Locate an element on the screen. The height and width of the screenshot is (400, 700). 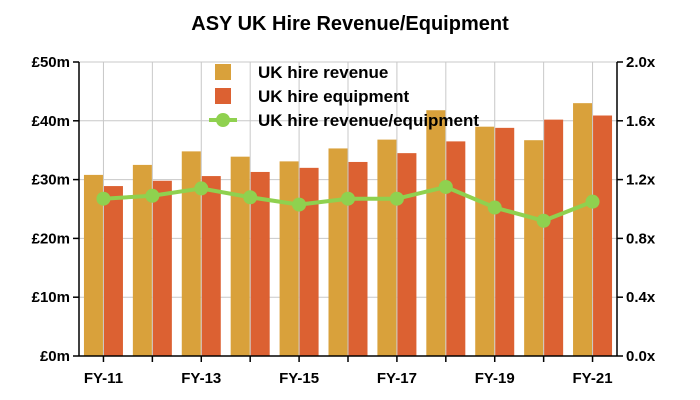
legend-label: UK hire revenue is located at coordinates (323, 72).